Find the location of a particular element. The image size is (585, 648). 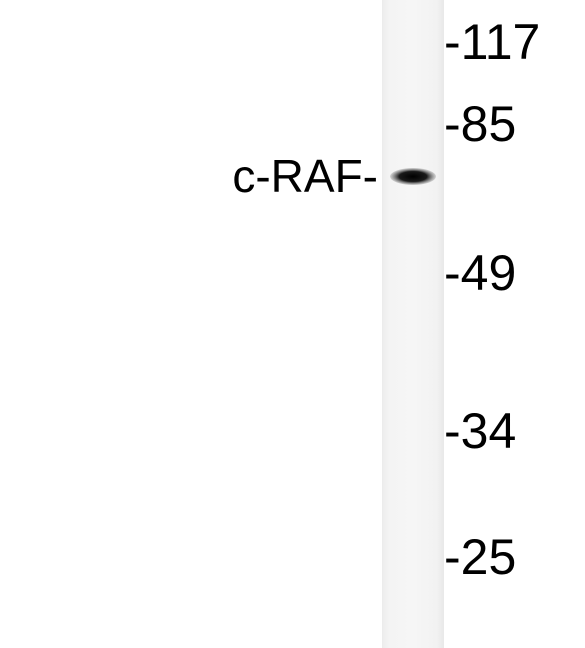

marker-34: -34 is located at coordinates (480, 431).